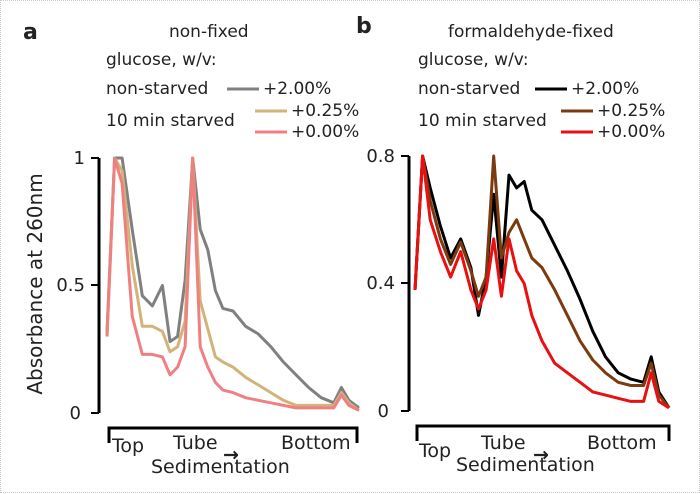 The width and height of the screenshot is (700, 494). What do you see at coordinates (383, 411) in the screenshot?
I see `panel-b-ytick-0: 0` at bounding box center [383, 411].